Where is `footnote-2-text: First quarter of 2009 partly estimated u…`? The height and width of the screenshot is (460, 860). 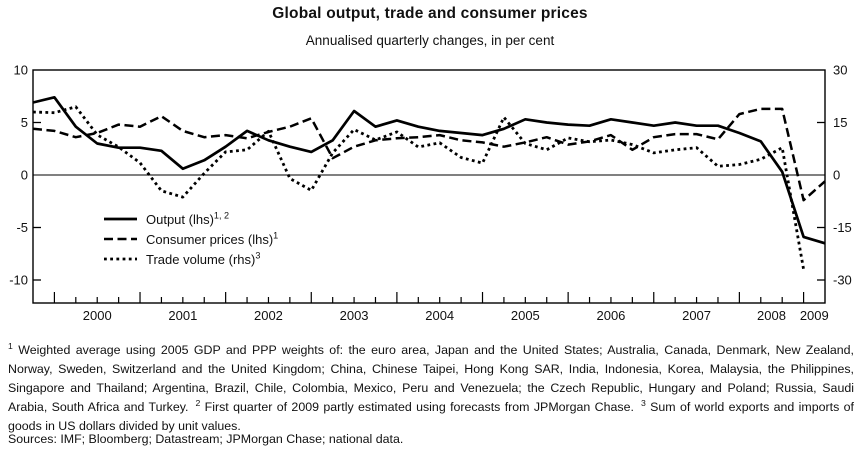 footnote-2-text: First quarter of 2009 partly estimated u… is located at coordinates (417, 407).